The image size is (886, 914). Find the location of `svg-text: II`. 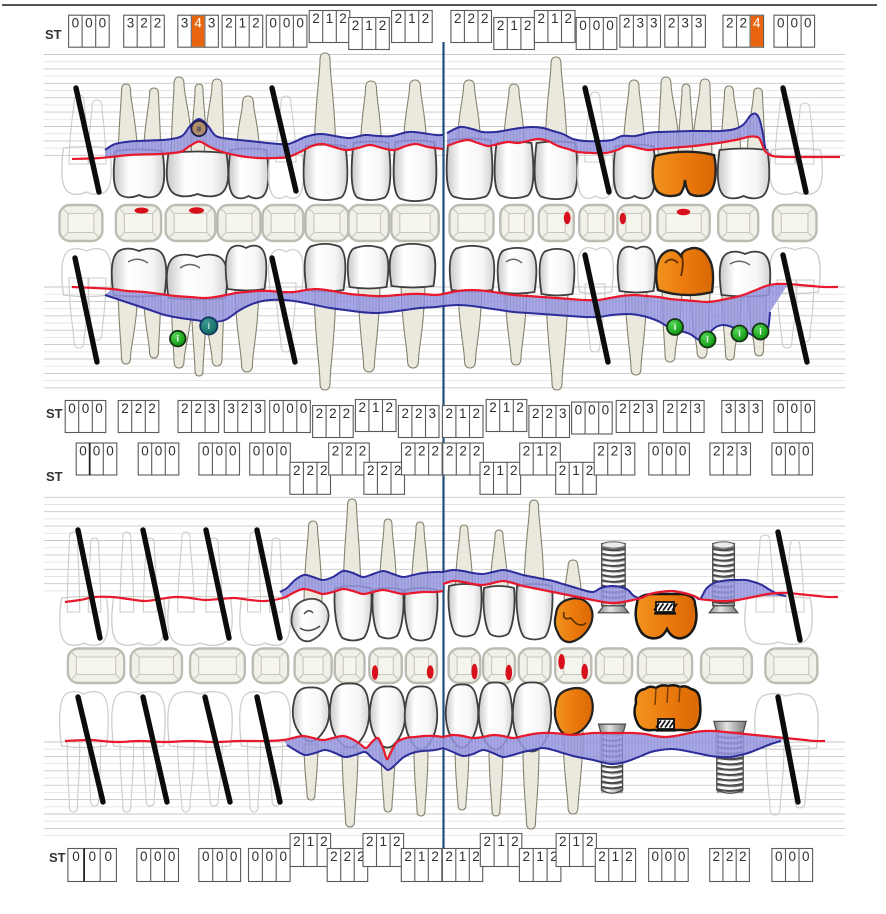

svg-text: II is located at coordinates (199, 130).